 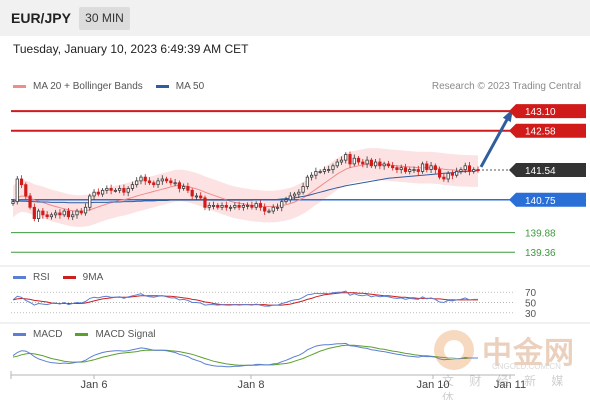 I want to click on legend-item-macd: MACD, so click(x=48, y=334).